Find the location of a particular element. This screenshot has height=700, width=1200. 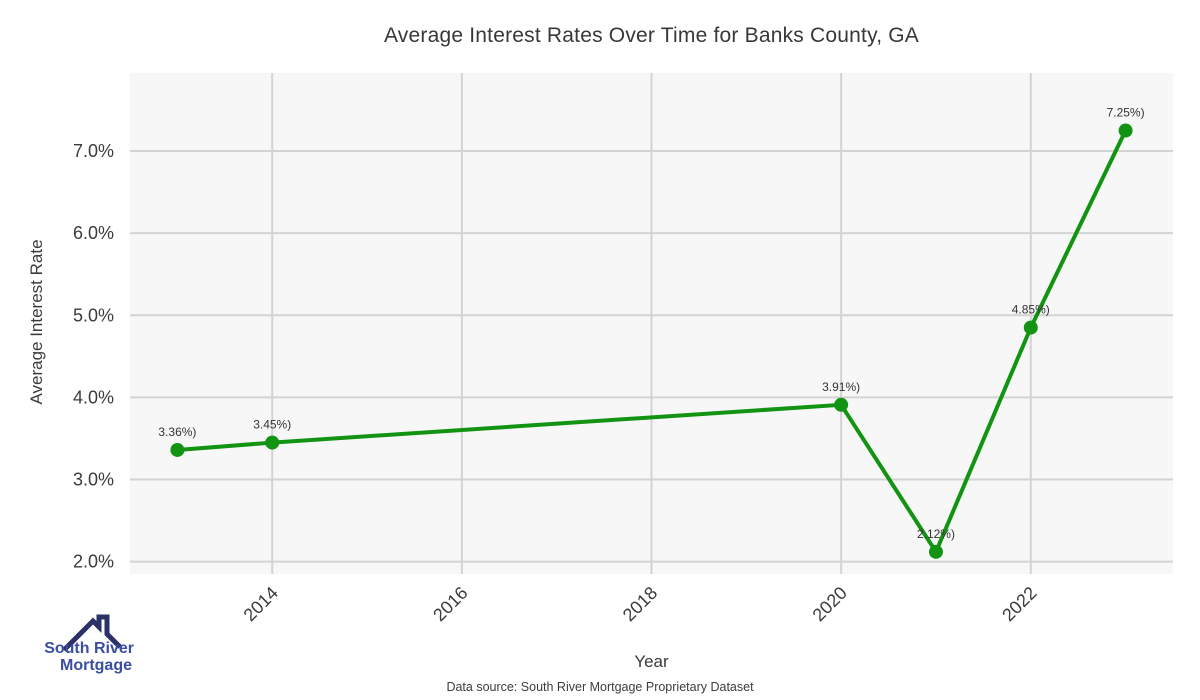

logo-text-line1: South River is located at coordinates (89, 648).